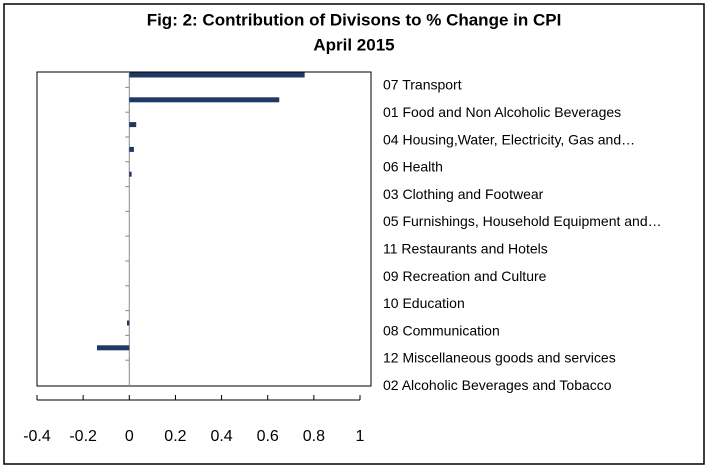 The width and height of the screenshot is (709, 468). Describe the element at coordinates (221, 436) in the screenshot. I see `x-tick-label: 0.4` at that location.